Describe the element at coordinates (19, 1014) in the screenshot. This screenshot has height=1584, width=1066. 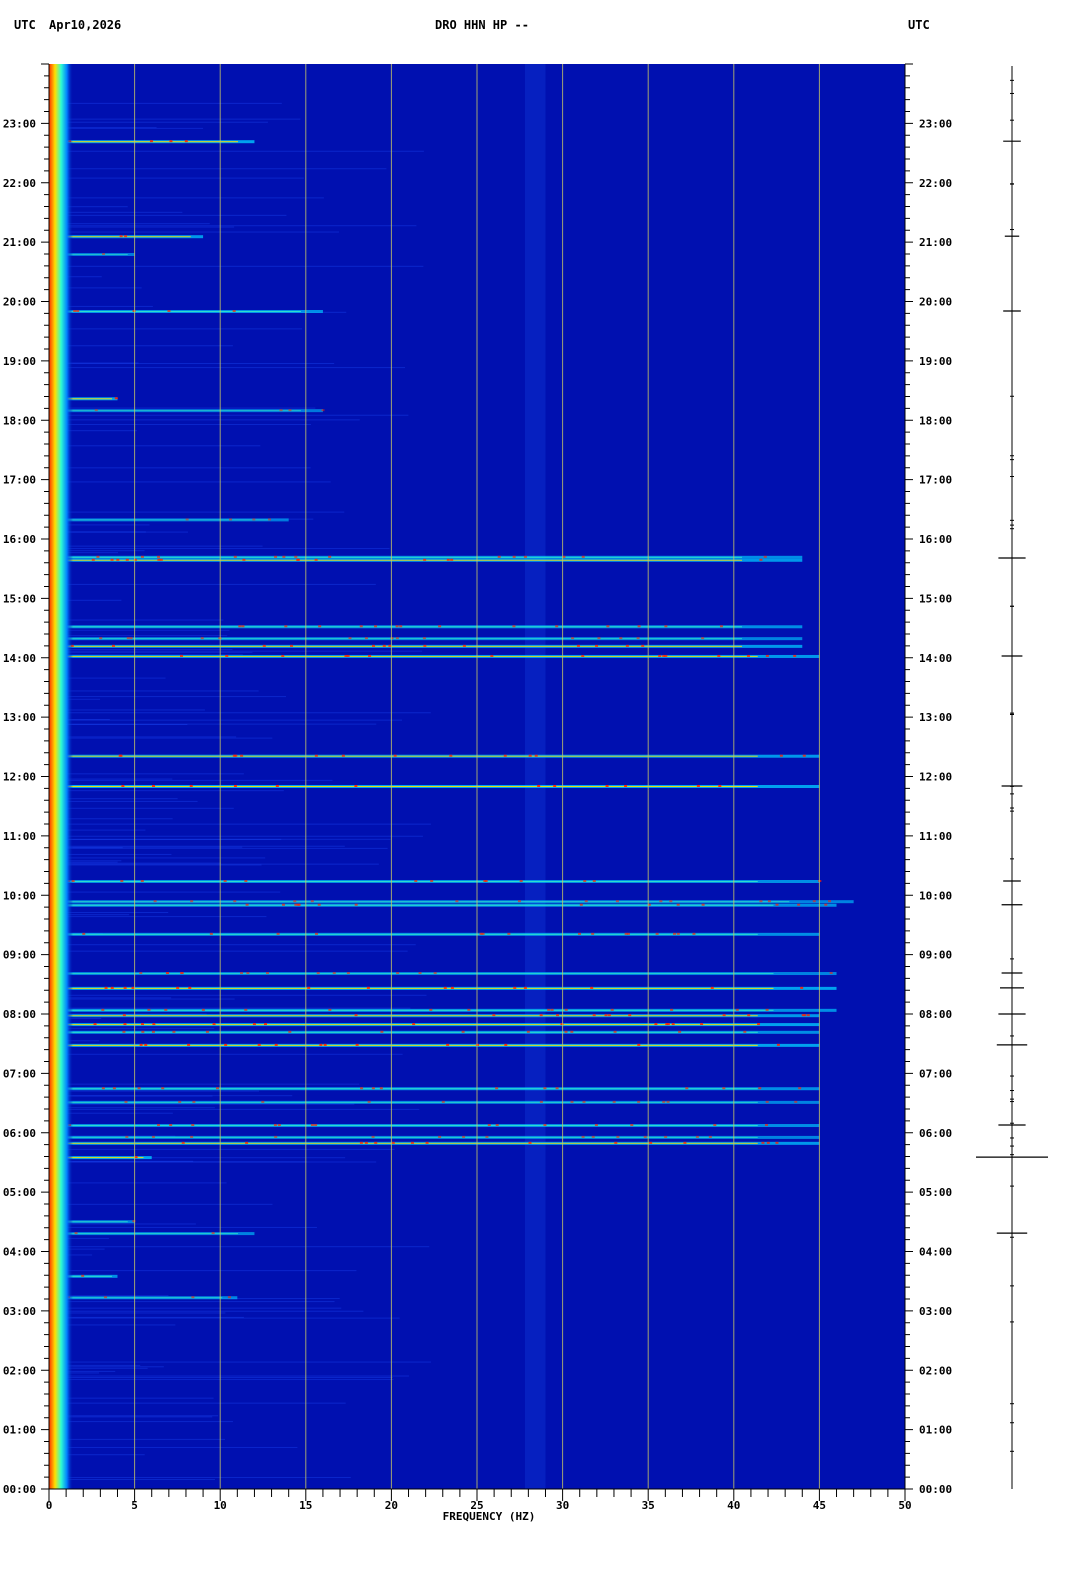
I see `y-tick-label-left: 08:00` at that location.